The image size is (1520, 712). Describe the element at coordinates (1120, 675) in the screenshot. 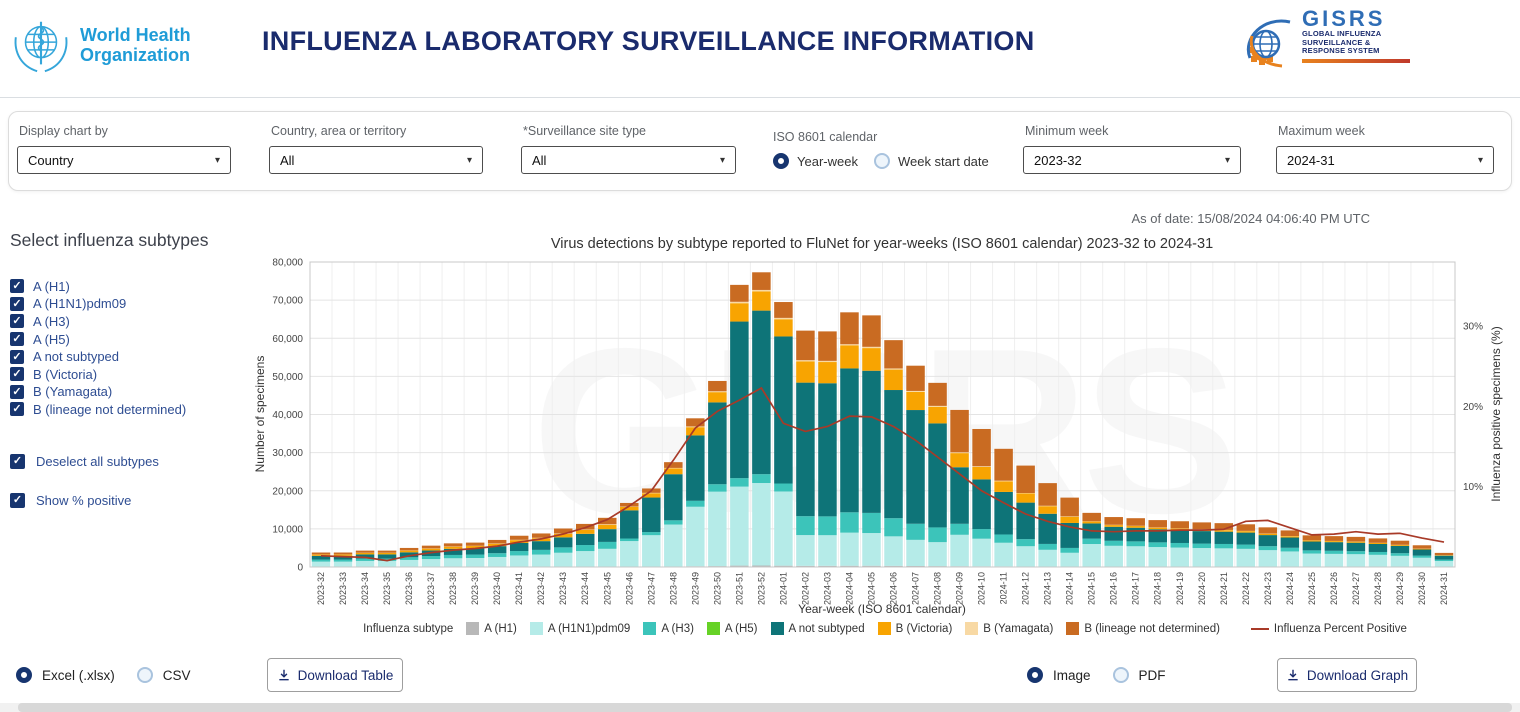

I see `pdf-radio` at that location.